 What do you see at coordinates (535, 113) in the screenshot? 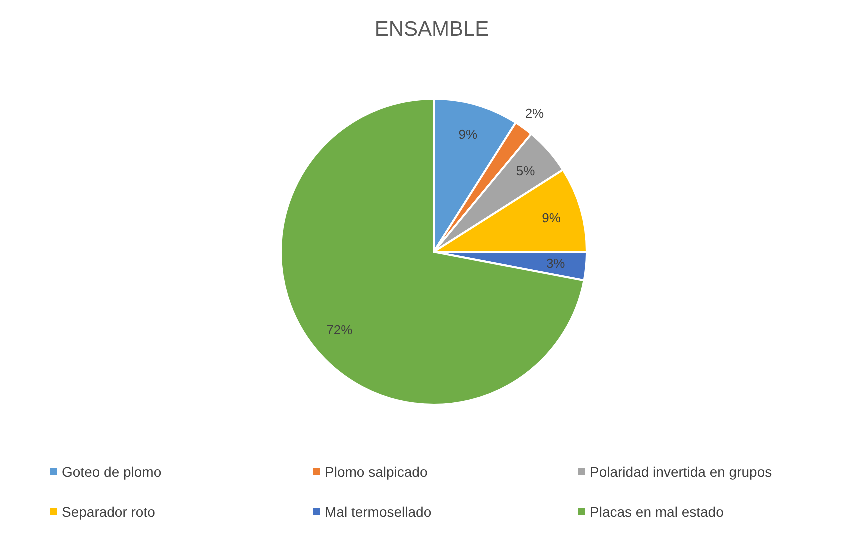
I see `data-label: 2%` at bounding box center [535, 113].